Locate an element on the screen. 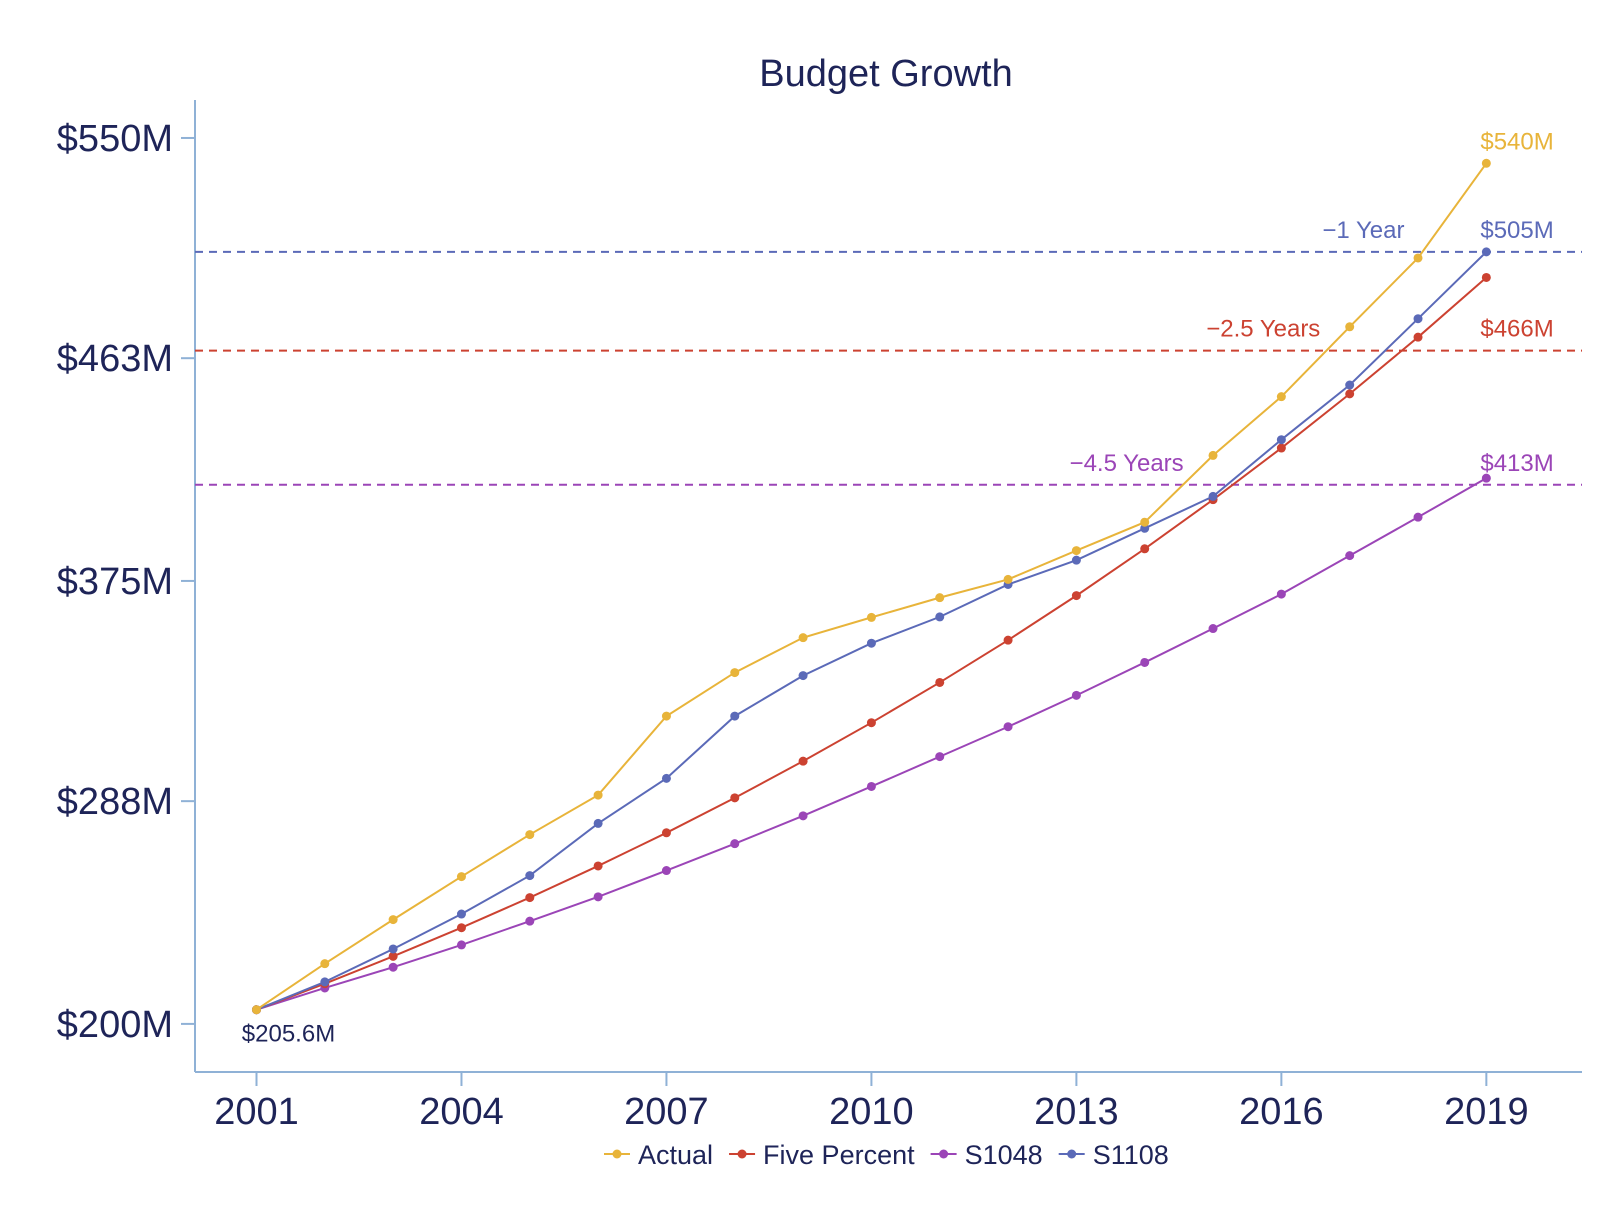 Image resolution: width=1600 pixels, height=1229 pixels. reference-line-label: −4.5 Years is located at coordinates (1127, 463).